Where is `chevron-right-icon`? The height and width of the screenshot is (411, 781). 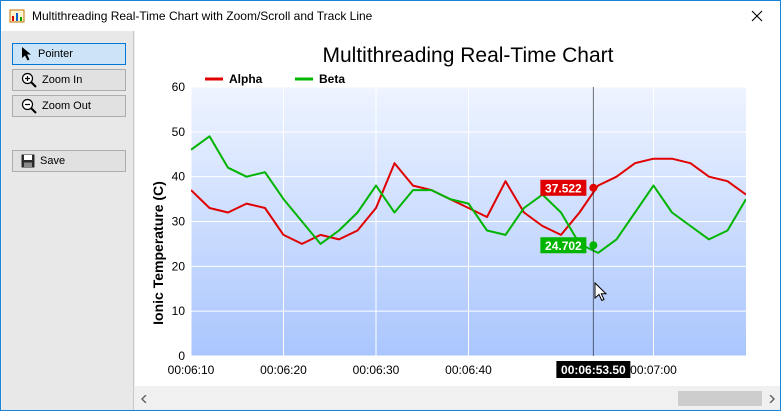
chevron-right-icon is located at coordinates (772, 398).